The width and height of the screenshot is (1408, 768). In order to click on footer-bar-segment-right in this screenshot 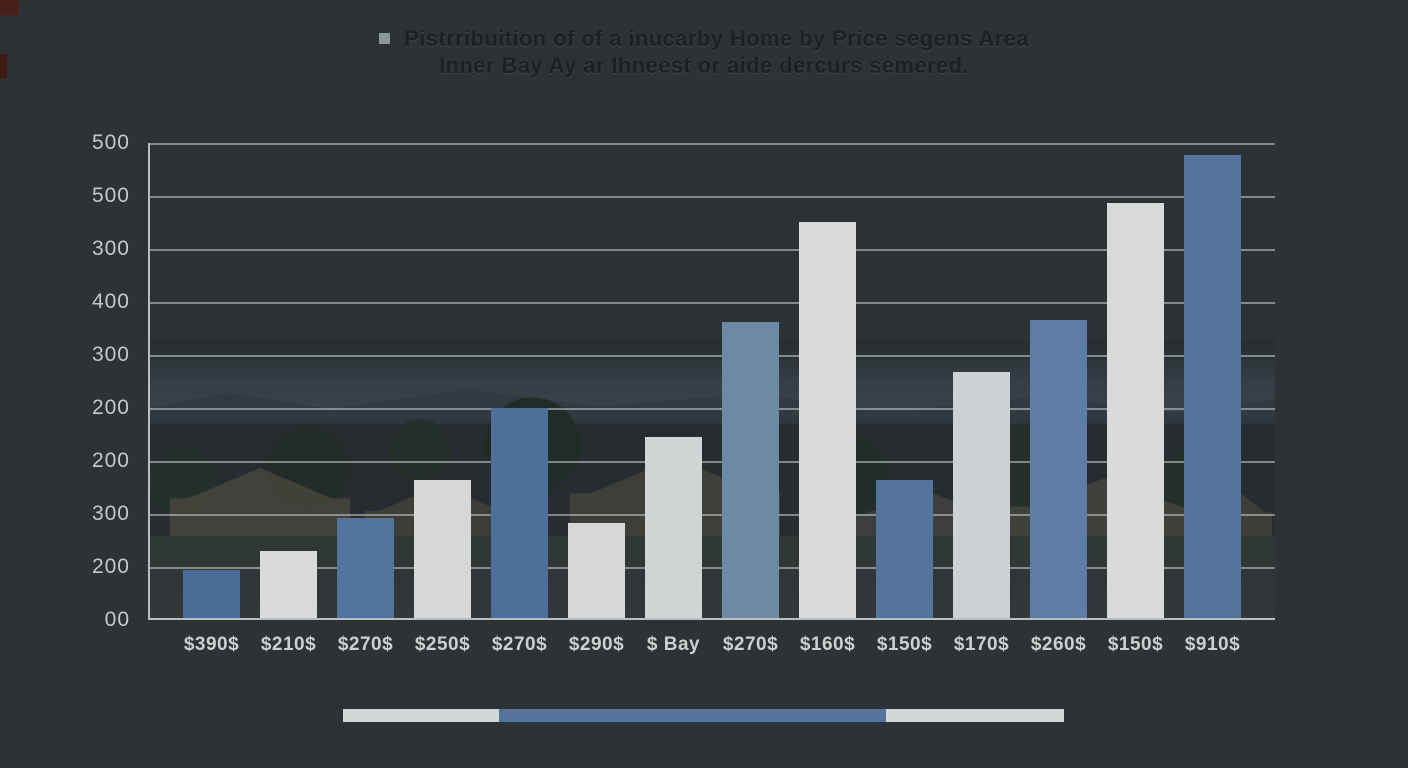, I will do `click(974, 715)`.